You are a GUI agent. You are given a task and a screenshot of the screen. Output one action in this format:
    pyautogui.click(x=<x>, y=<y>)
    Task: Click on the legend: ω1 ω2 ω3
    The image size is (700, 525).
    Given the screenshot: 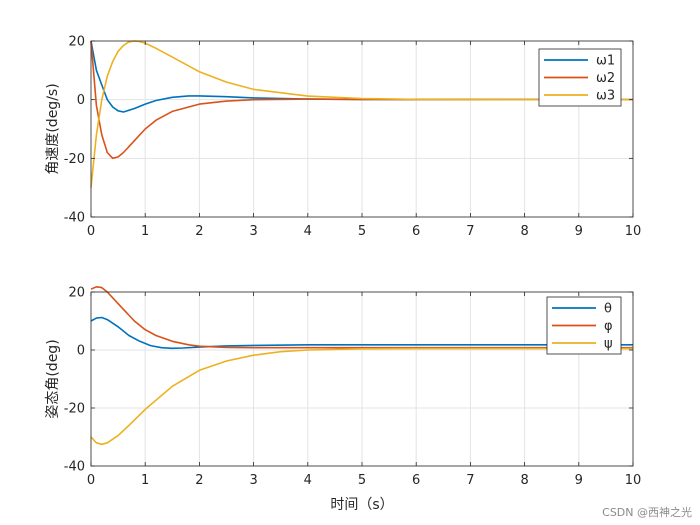 What is the action you would take?
    pyautogui.click(x=580, y=77)
    